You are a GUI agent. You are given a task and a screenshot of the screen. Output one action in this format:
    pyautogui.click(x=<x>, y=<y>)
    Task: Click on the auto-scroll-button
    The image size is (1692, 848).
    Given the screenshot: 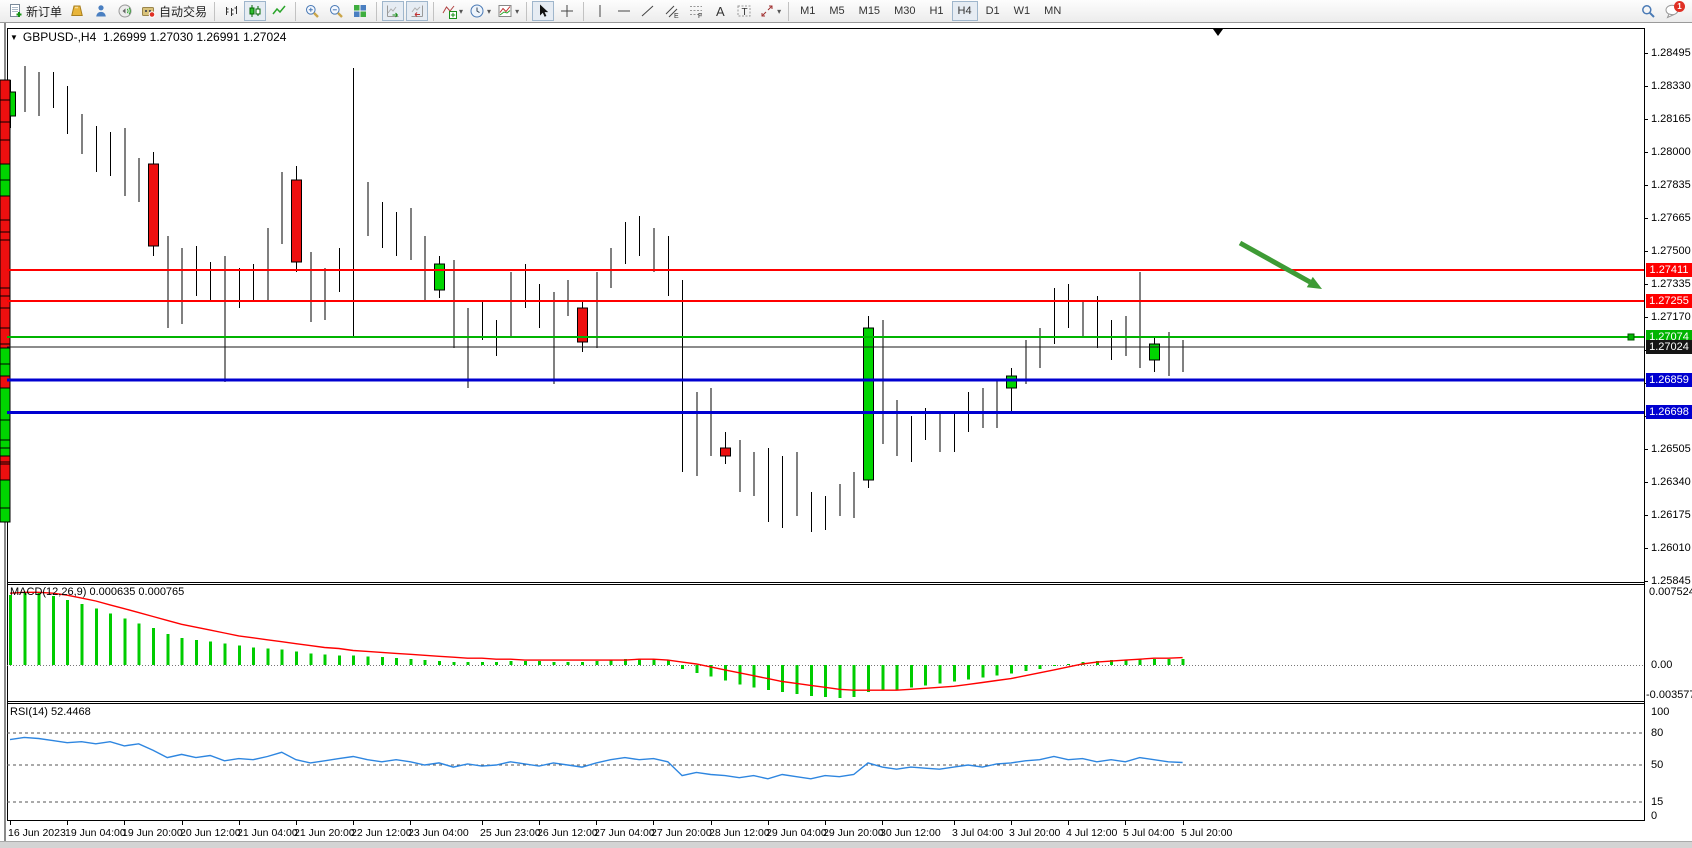 What is the action you would take?
    pyautogui.click(x=393, y=11)
    